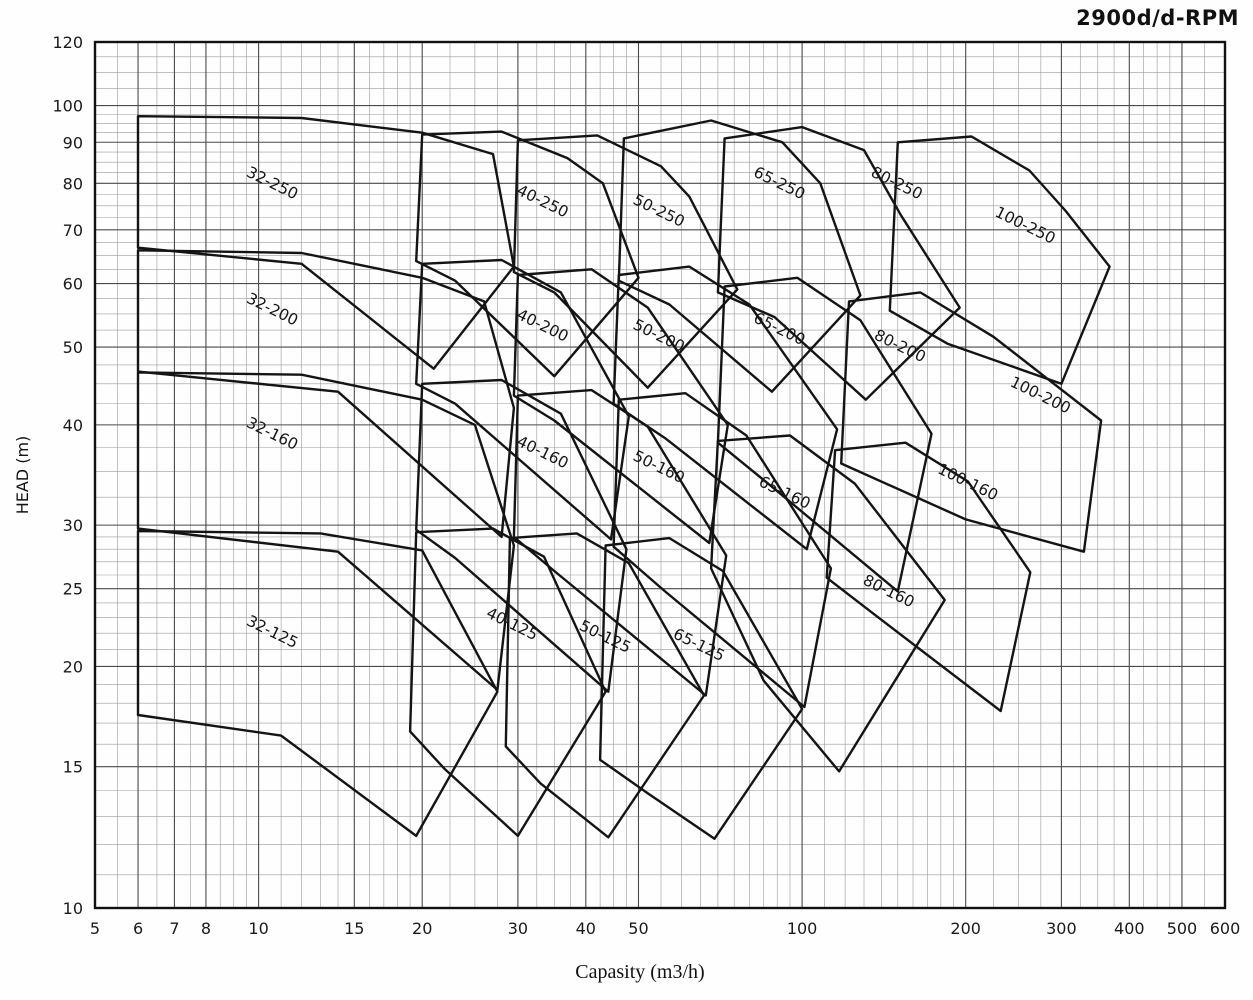 This screenshot has width=1253, height=1000. Describe the element at coordinates (542, 325) in the screenshot. I see `envelope-label-40-200: 40-200` at that location.